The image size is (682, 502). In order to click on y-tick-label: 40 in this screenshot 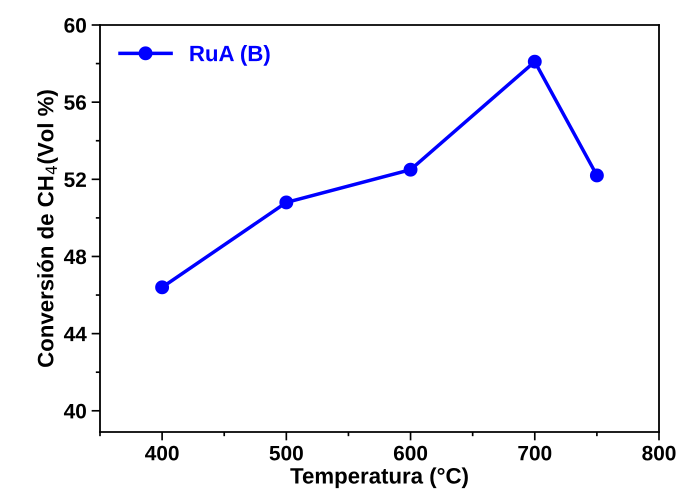, I will do `click(75, 411)`.